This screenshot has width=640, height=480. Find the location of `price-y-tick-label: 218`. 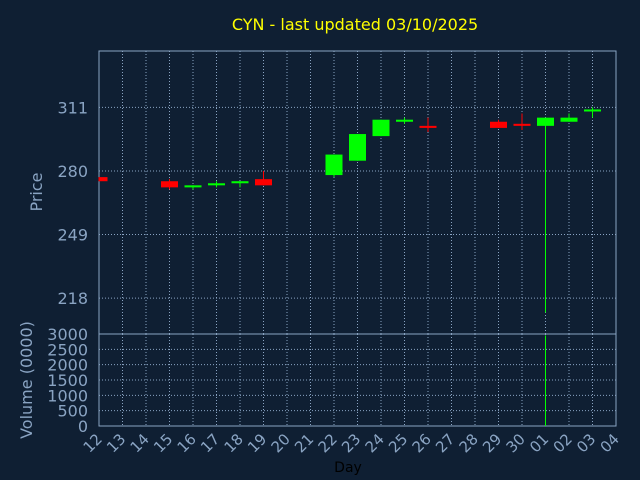

price-y-tick-label: 218 is located at coordinates (72, 298).